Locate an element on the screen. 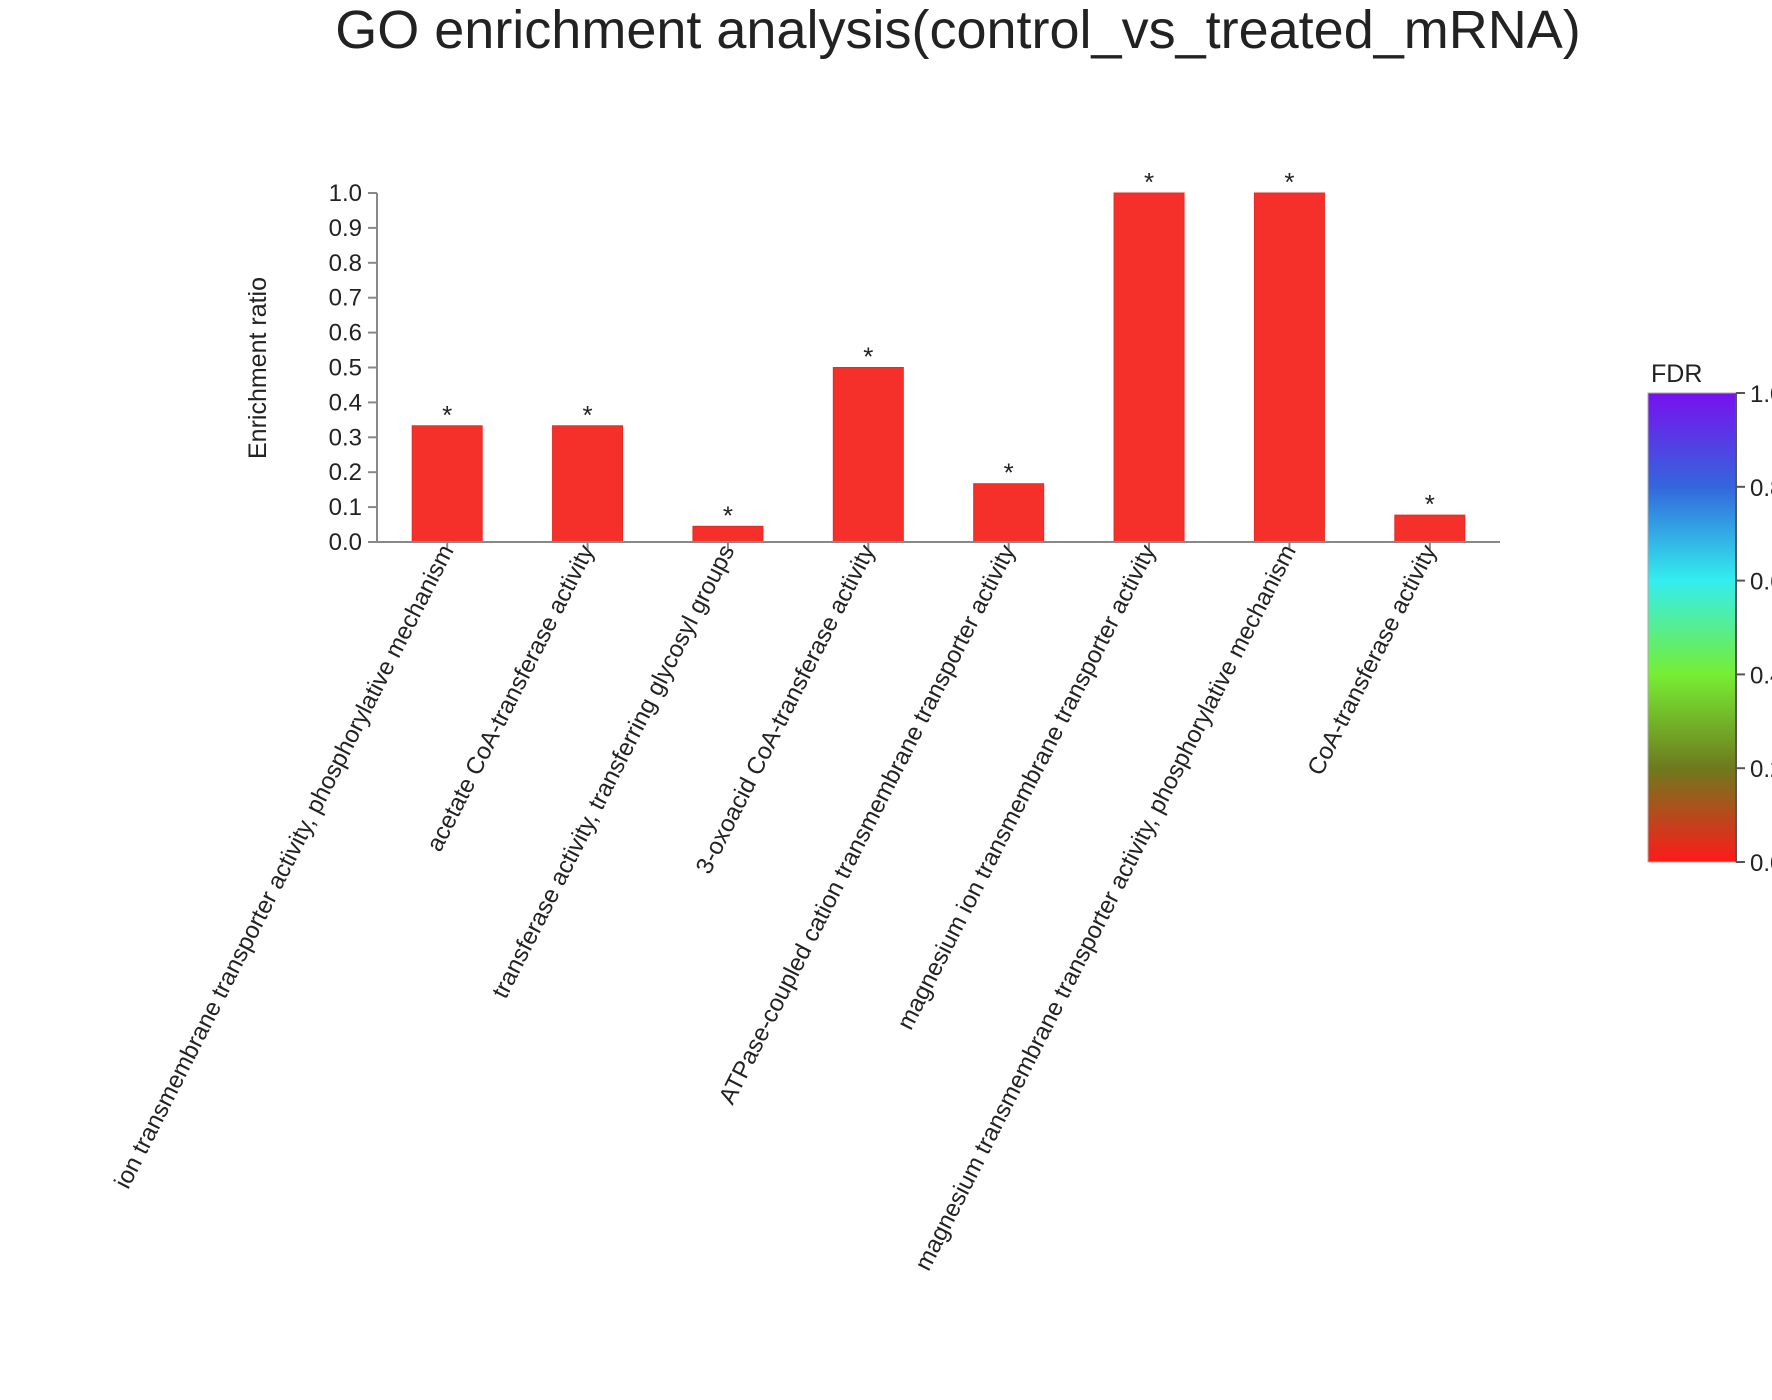  colorbar-tick-label: 0.8 is located at coordinates (1761, 488).